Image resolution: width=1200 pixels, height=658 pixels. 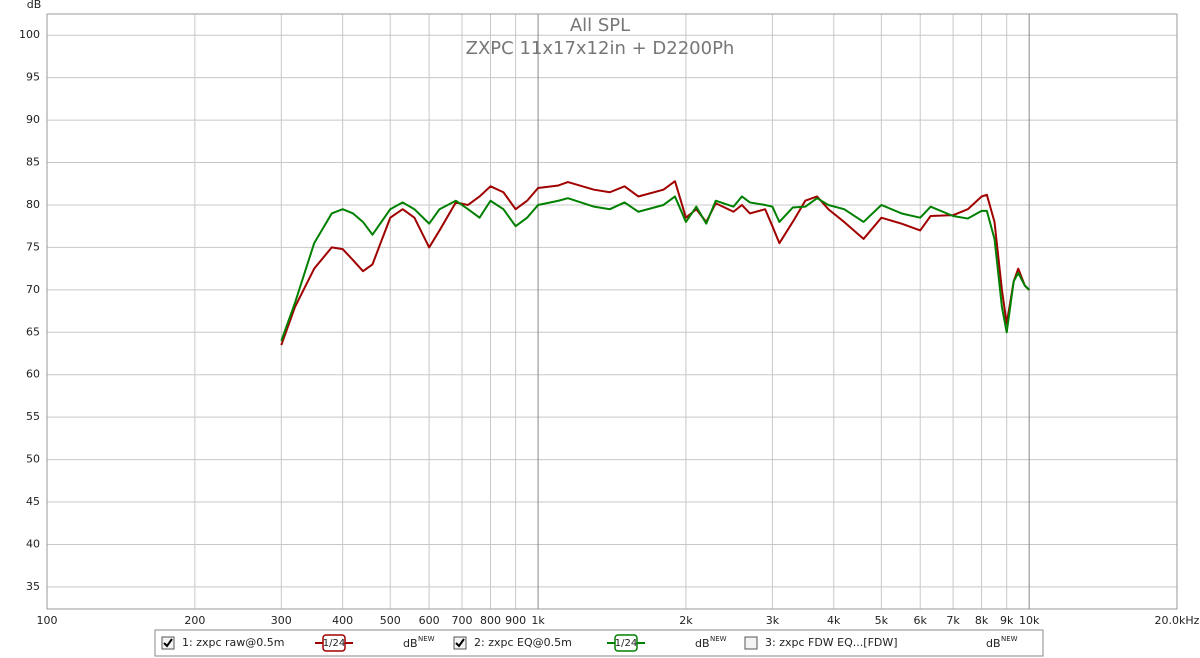 What do you see at coordinates (600, 25) in the screenshot?
I see `chart-title: All SPL` at bounding box center [600, 25].